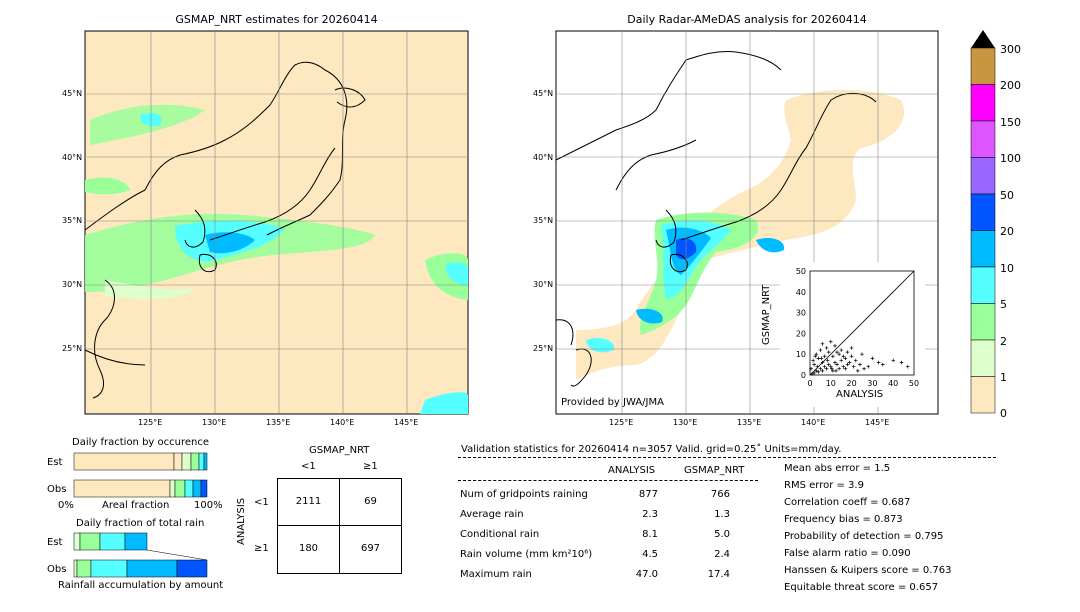 Image resolution: width=1080 pixels, height=612 pixels. Describe the element at coordinates (225, 230) in the screenshot. I see `left-coastlines` at that location.